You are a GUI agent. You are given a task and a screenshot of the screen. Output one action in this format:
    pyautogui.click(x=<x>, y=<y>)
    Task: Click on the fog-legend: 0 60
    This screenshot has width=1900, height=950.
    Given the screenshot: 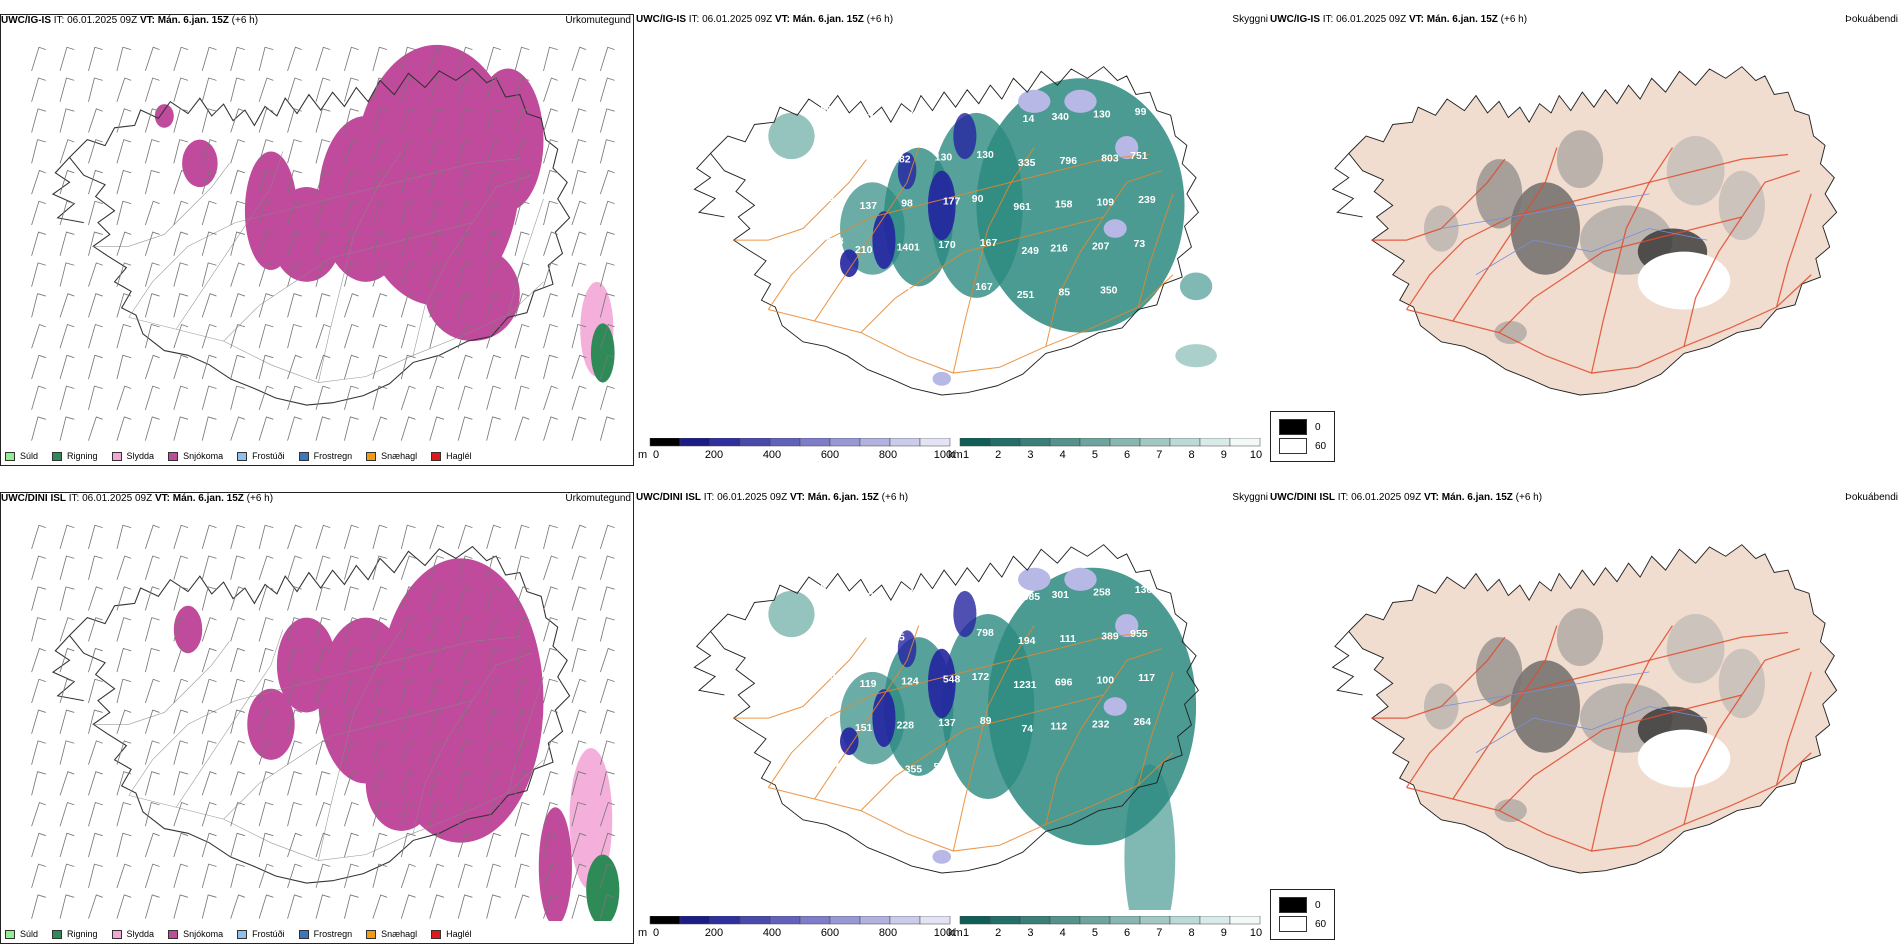 What is the action you would take?
    pyautogui.click(x=1303, y=914)
    